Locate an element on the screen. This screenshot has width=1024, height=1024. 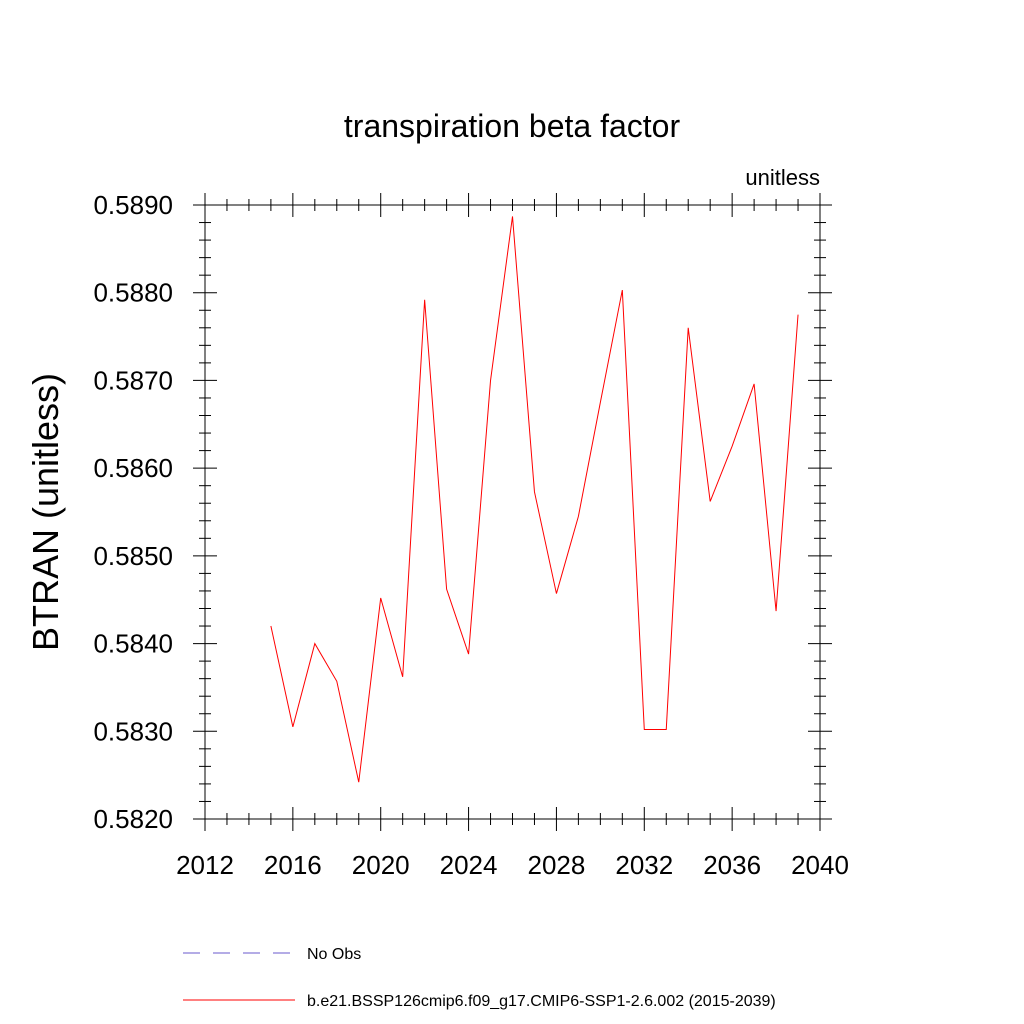
x-tick-label: 2016 is located at coordinates (293, 865).